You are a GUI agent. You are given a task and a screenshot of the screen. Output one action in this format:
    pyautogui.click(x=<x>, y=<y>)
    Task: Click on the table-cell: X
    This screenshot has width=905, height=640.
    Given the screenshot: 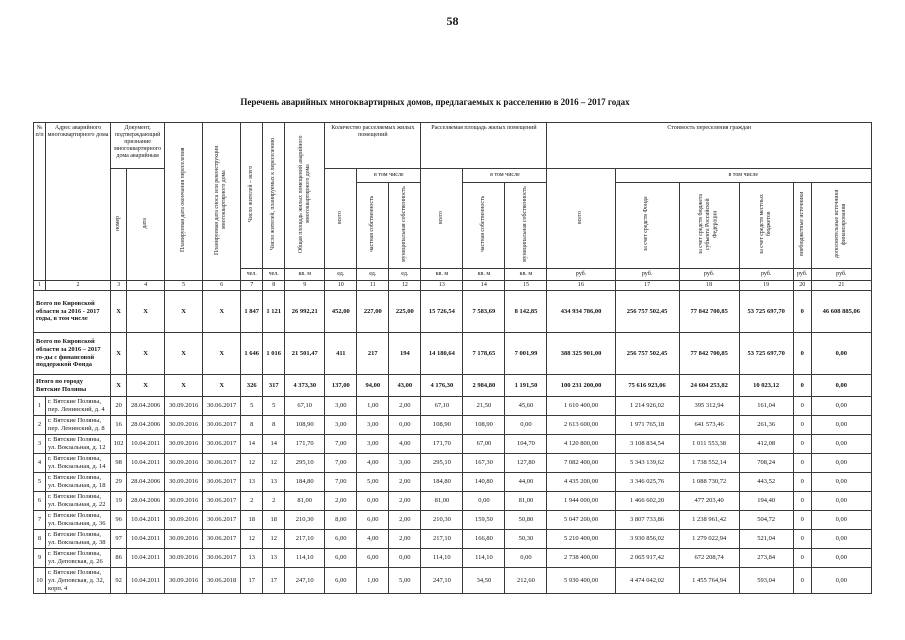 What is the action you would take?
    pyautogui.click(x=222, y=385)
    